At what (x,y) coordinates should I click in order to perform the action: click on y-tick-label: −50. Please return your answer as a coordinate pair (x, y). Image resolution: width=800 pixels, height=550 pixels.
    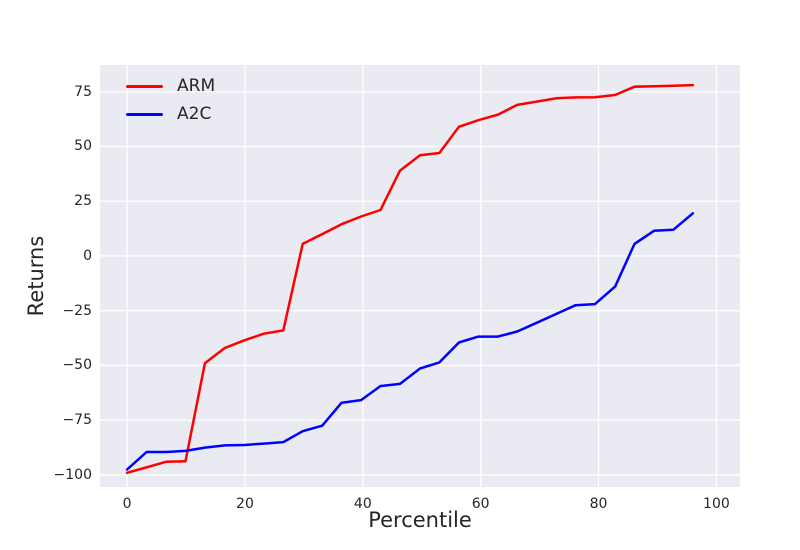
    Looking at the image, I should click on (77, 365).